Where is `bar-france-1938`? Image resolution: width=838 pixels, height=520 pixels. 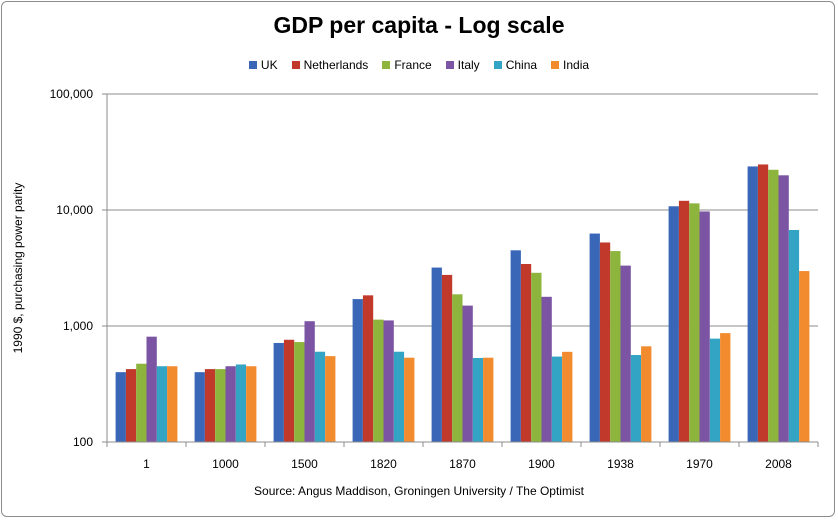 bar-france-1938 is located at coordinates (615, 346).